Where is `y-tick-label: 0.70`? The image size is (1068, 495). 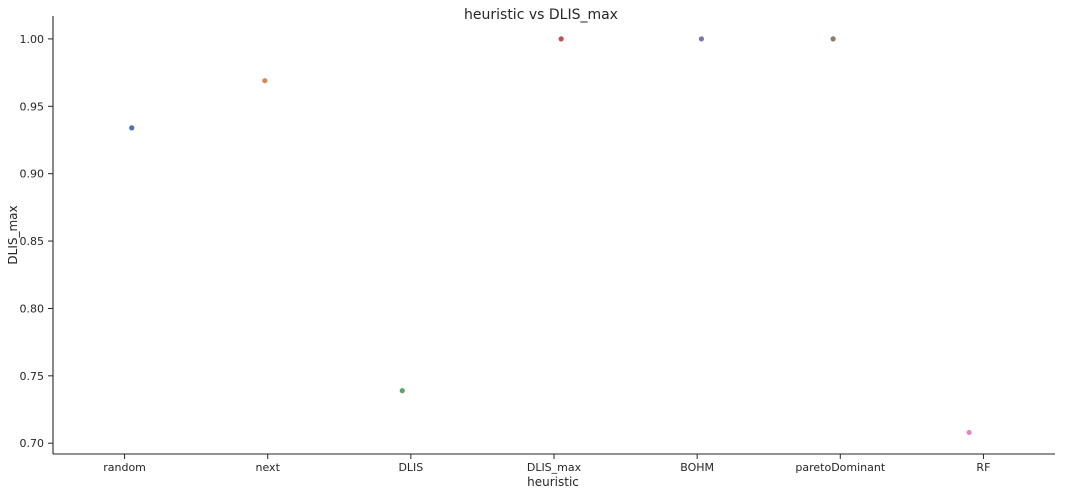 y-tick-label: 0.70 is located at coordinates (32, 443).